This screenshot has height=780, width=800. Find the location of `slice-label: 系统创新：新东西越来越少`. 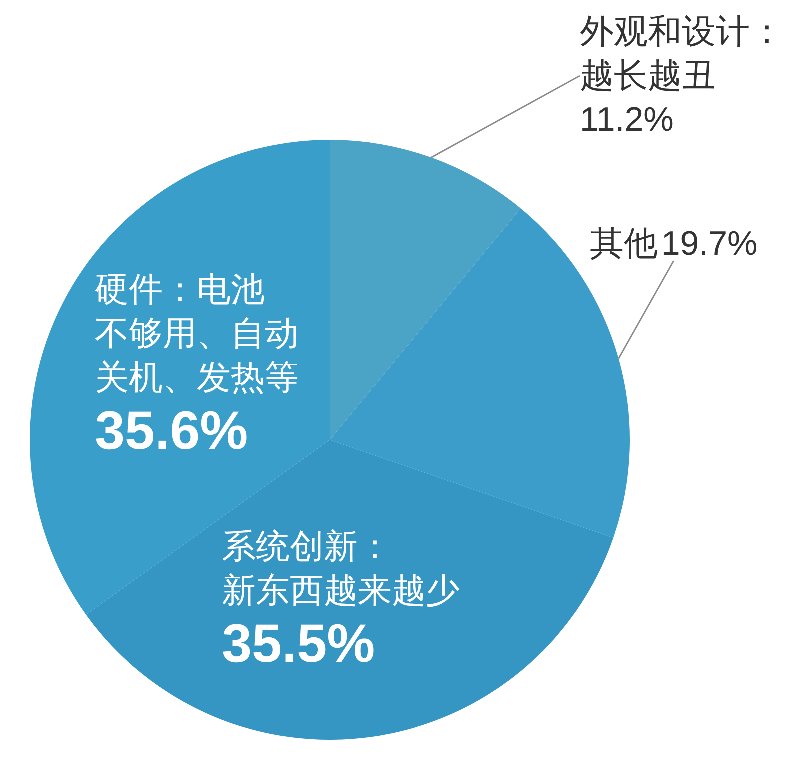

slice-label: 系统创新：新东西越来越少 is located at coordinates (341, 569).